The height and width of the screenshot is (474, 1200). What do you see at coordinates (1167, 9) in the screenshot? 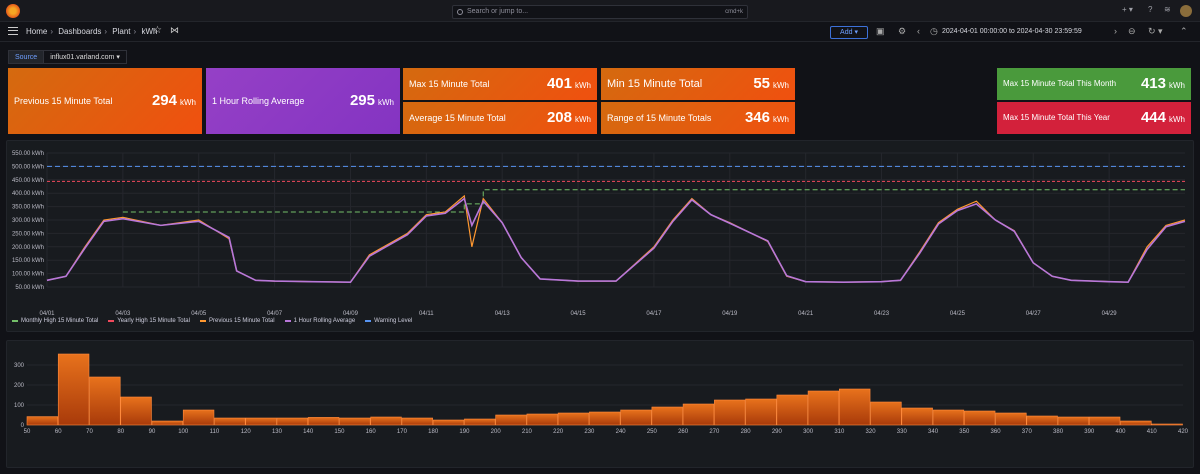
I see `news-icon: ≋` at bounding box center [1167, 9].